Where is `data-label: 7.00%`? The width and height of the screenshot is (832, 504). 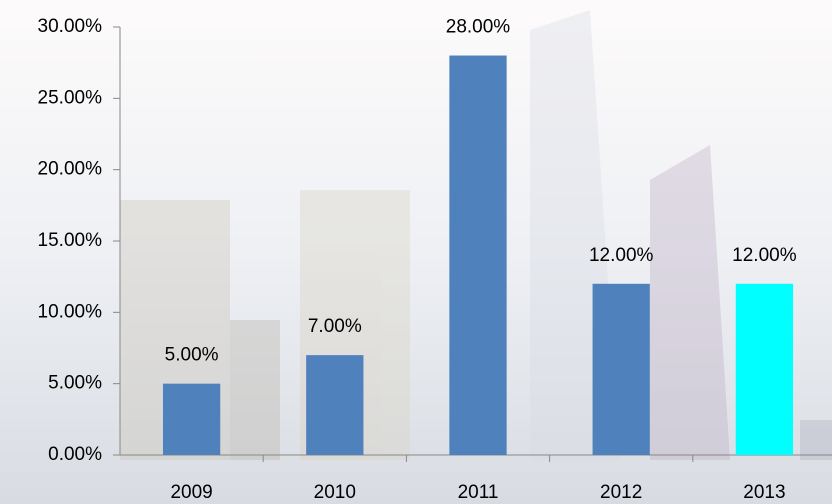
data-label: 7.00% is located at coordinates (335, 326).